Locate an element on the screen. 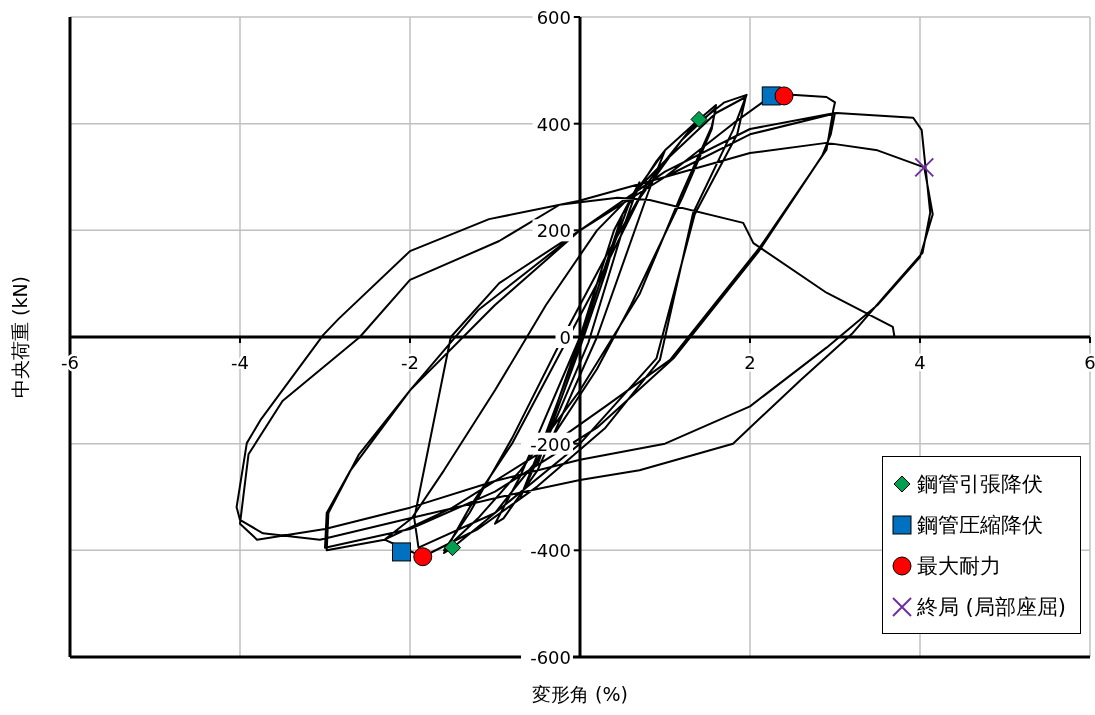  legend-label: 鋼管引張降伏 is located at coordinates (979, 484).